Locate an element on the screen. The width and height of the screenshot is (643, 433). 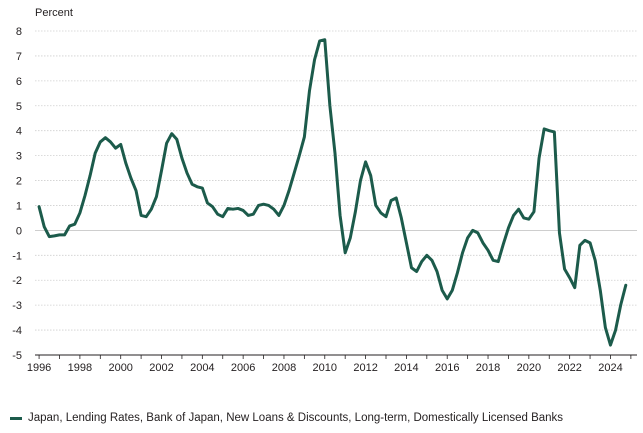
x-tick-label: 2024 is located at coordinates (610, 368).